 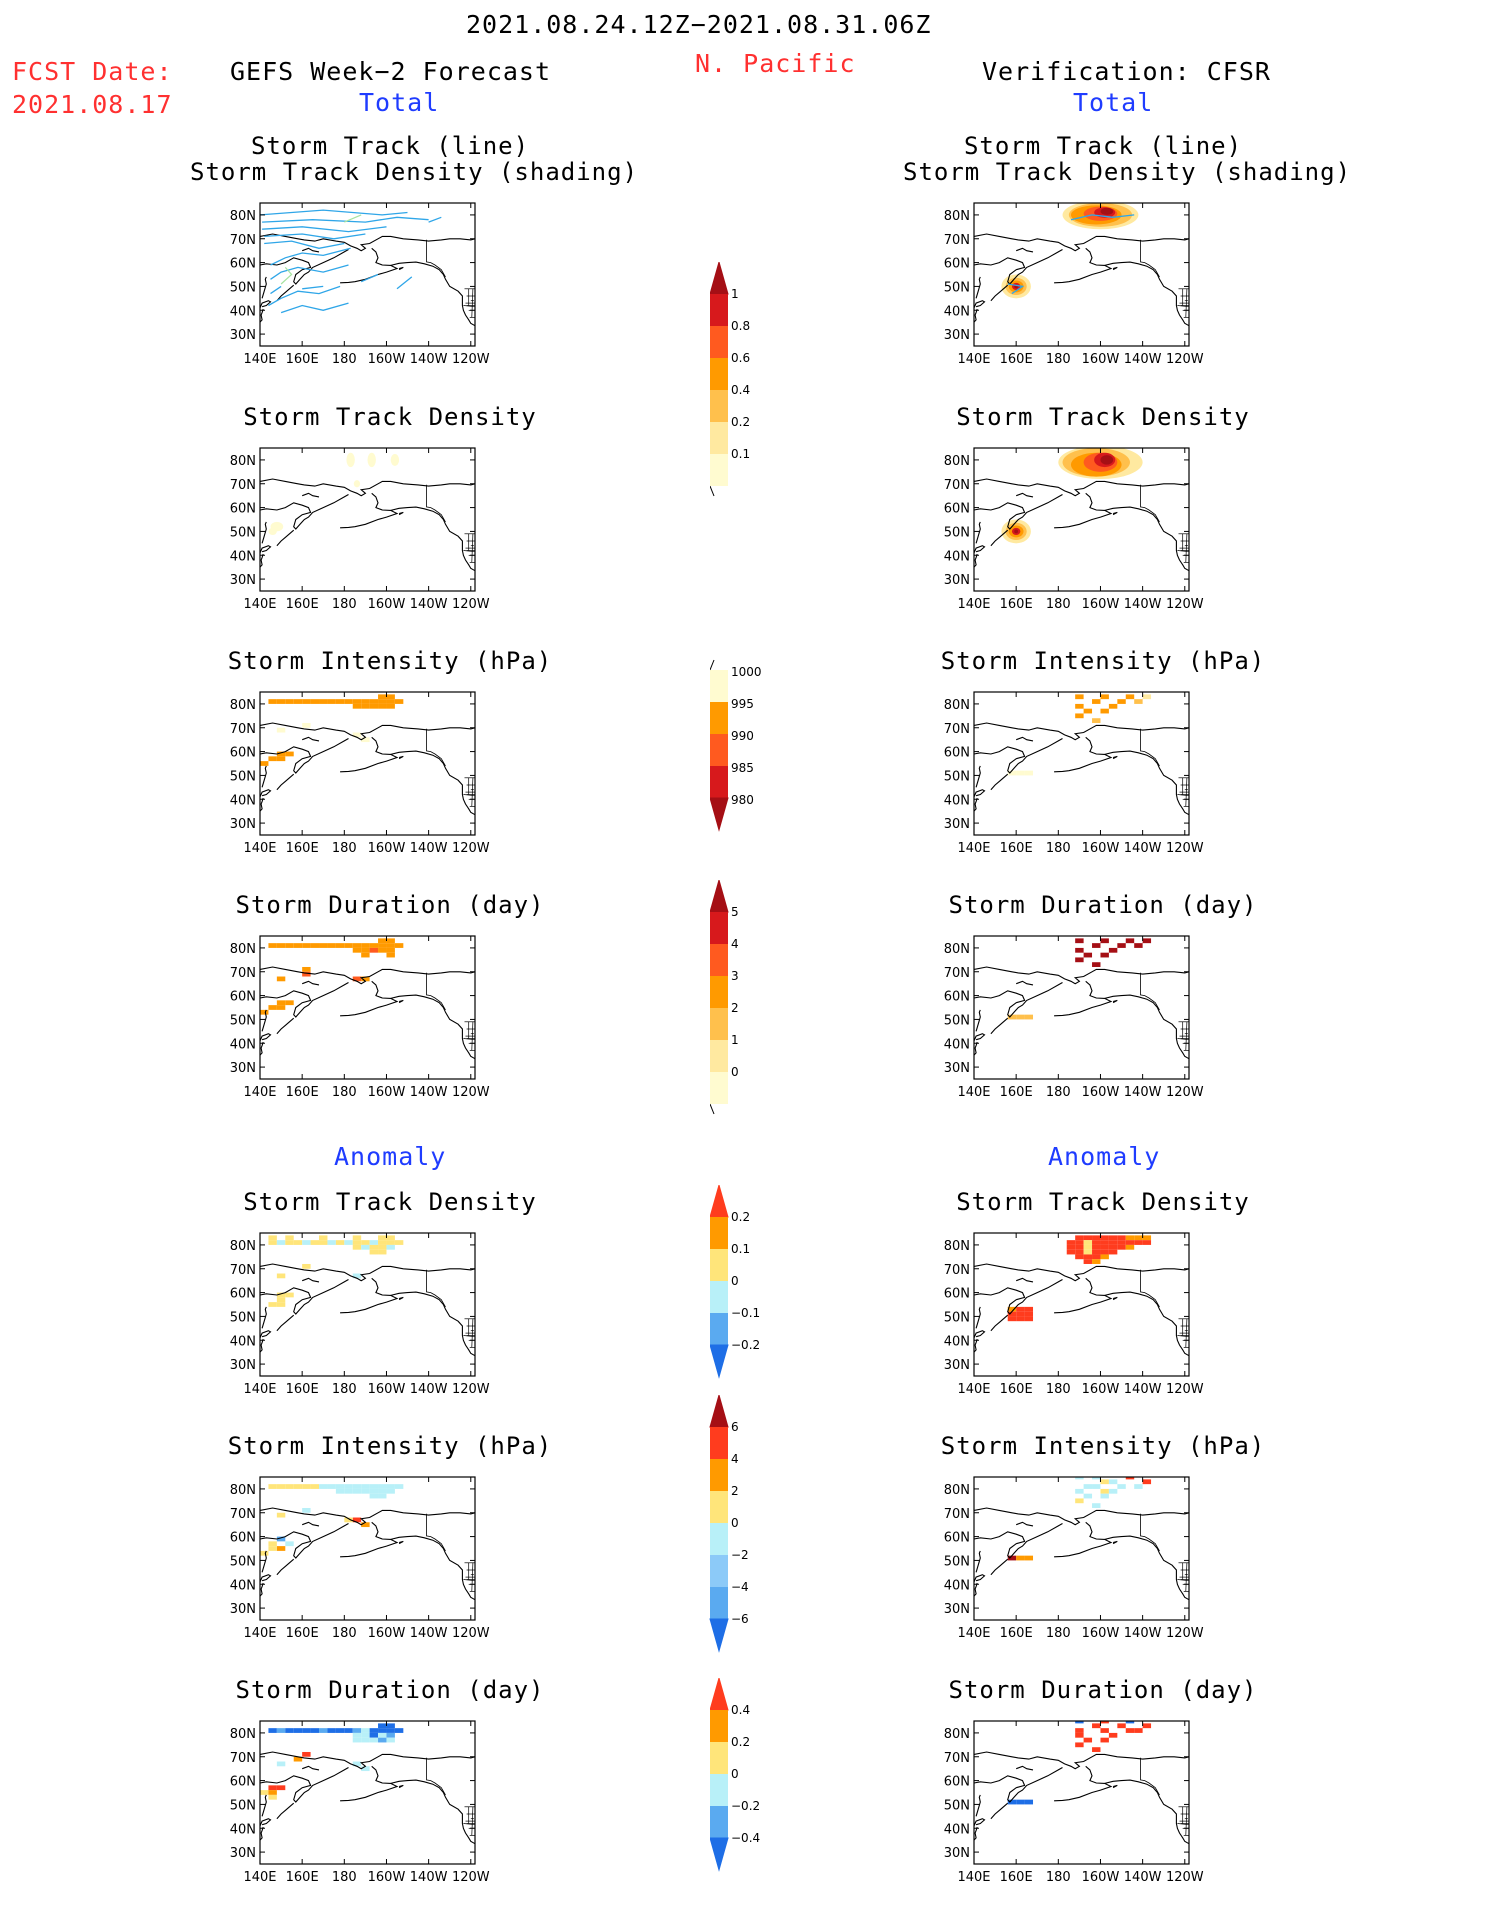 What do you see at coordinates (344, 1633) in the screenshot?
I see `lon-tick-label: 180` at bounding box center [344, 1633].